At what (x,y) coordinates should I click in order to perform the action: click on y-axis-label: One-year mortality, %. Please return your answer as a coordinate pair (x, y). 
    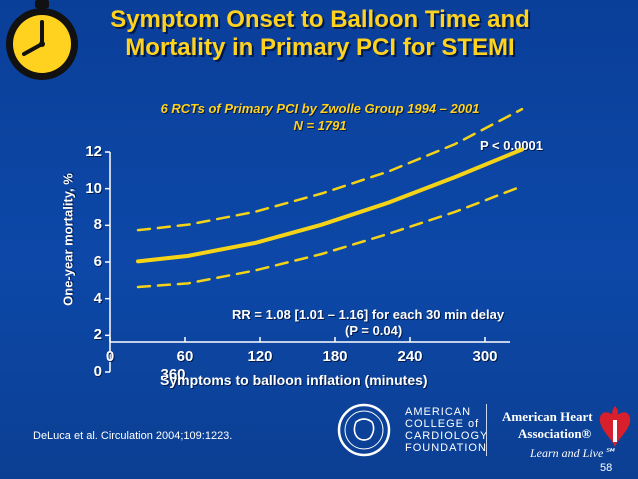
    Looking at the image, I should click on (68, 239).